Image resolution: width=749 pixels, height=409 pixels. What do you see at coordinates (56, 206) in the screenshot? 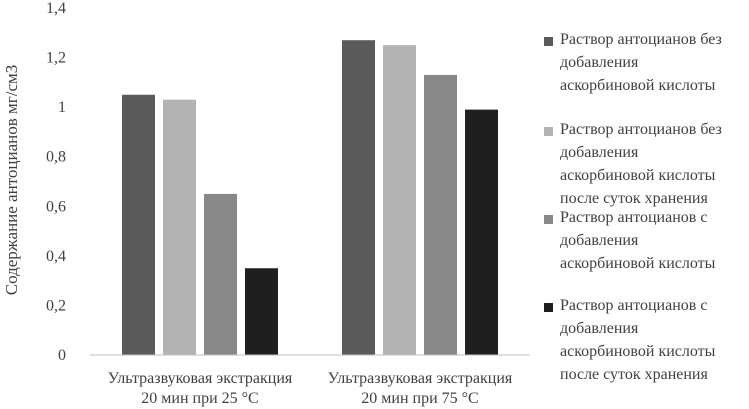
I see `y-tick-label: 0,6` at bounding box center [56, 206].